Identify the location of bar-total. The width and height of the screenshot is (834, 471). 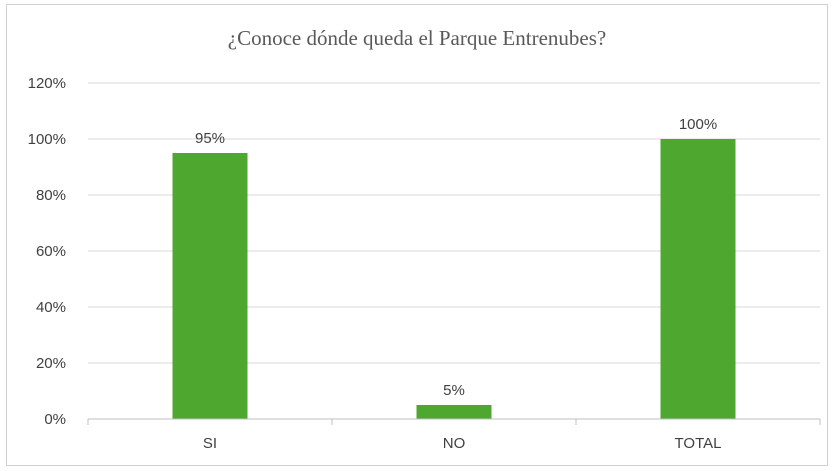
(698, 279).